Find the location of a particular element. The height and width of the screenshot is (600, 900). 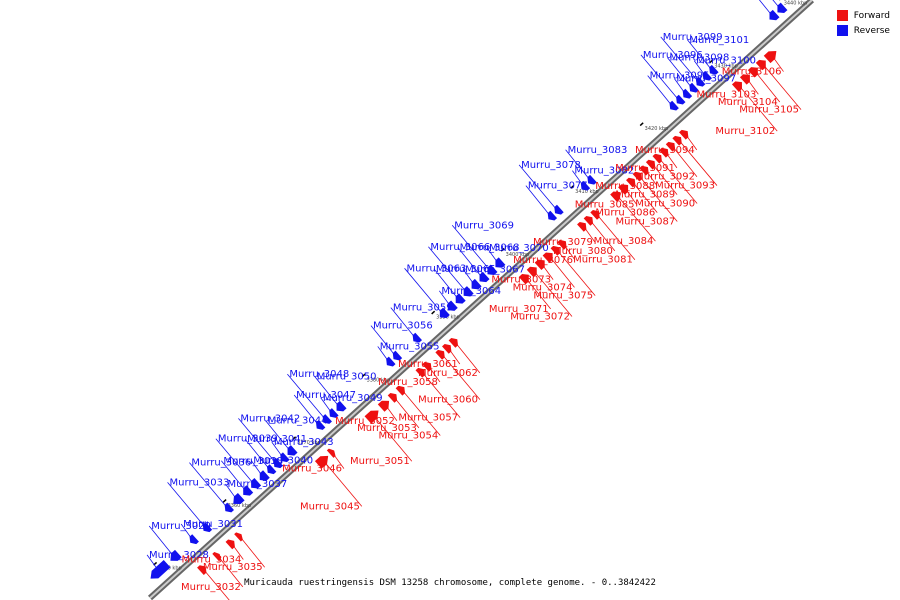

gene-label: Murru_3082 is located at coordinates (604, 171).